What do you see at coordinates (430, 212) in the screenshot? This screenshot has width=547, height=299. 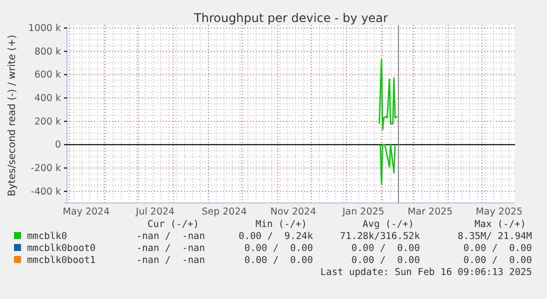 I see `x-tick-label: Mar 2025` at bounding box center [430, 212].